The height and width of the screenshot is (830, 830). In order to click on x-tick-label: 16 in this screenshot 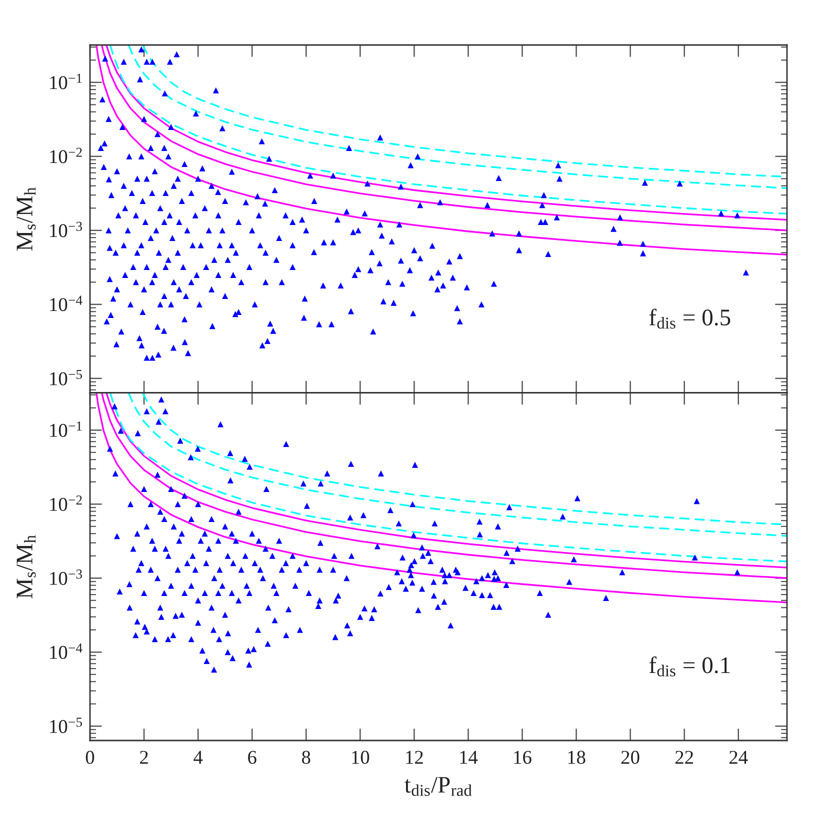, I will do `click(523, 757)`.